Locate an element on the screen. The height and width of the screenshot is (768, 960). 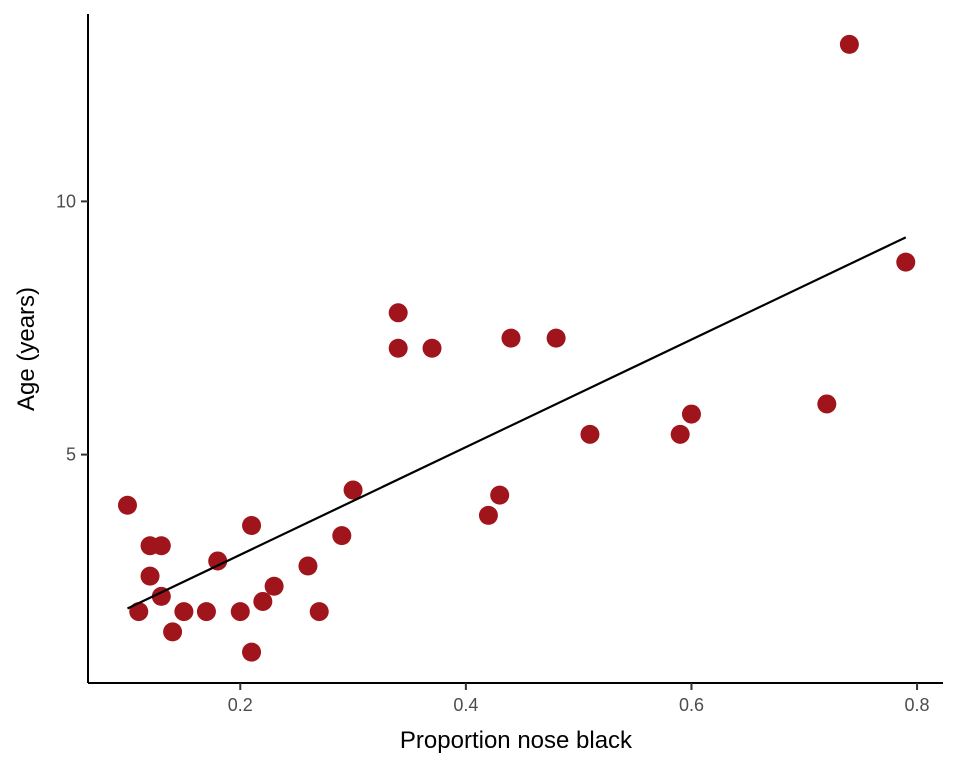
x-tick-label: 0.8 is located at coordinates (917, 705).